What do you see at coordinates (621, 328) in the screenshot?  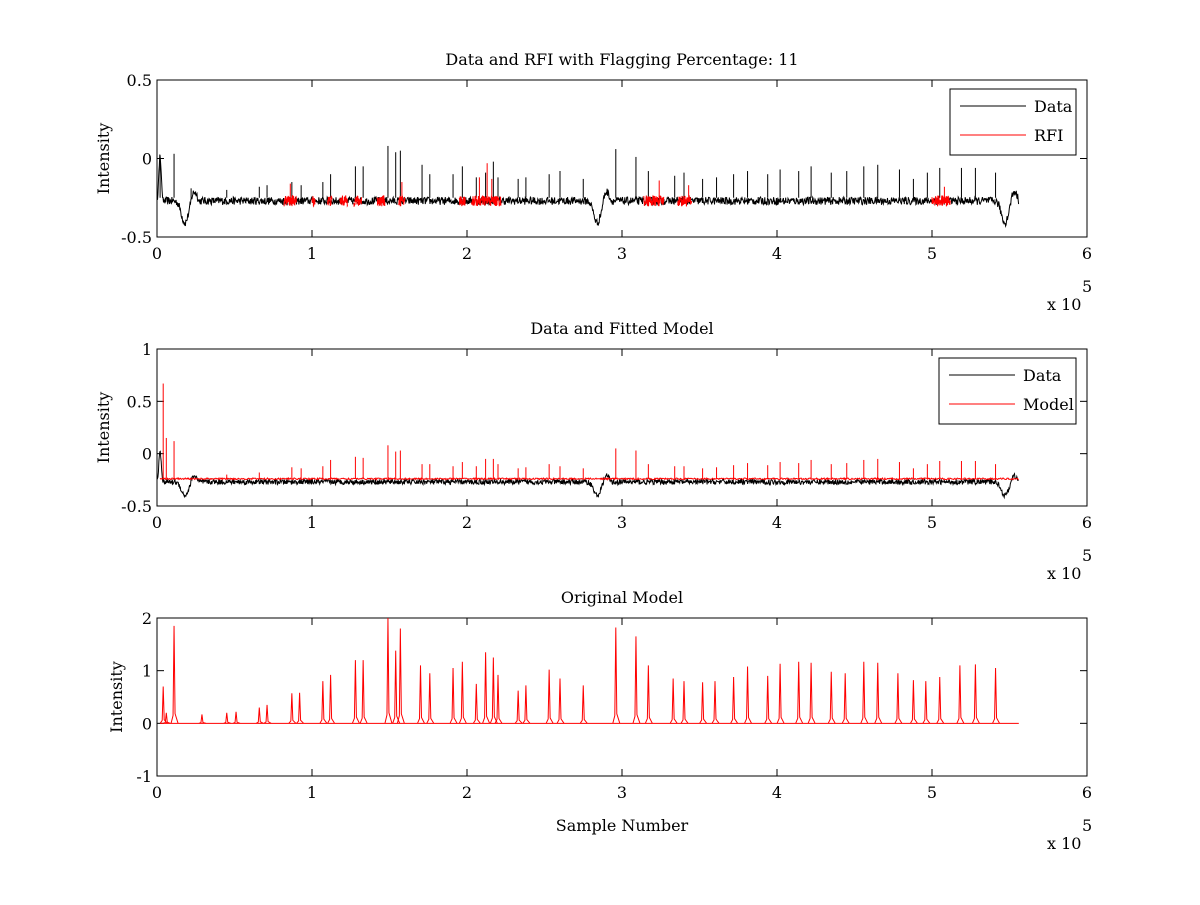 I see `chart-title: Data and Fitted Model` at bounding box center [621, 328].